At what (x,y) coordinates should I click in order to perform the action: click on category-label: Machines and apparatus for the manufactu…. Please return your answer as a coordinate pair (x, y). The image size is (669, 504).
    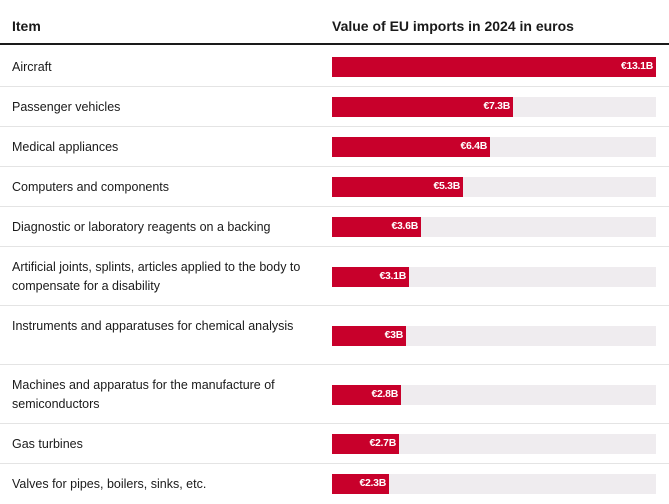
    Looking at the image, I should click on (143, 394).